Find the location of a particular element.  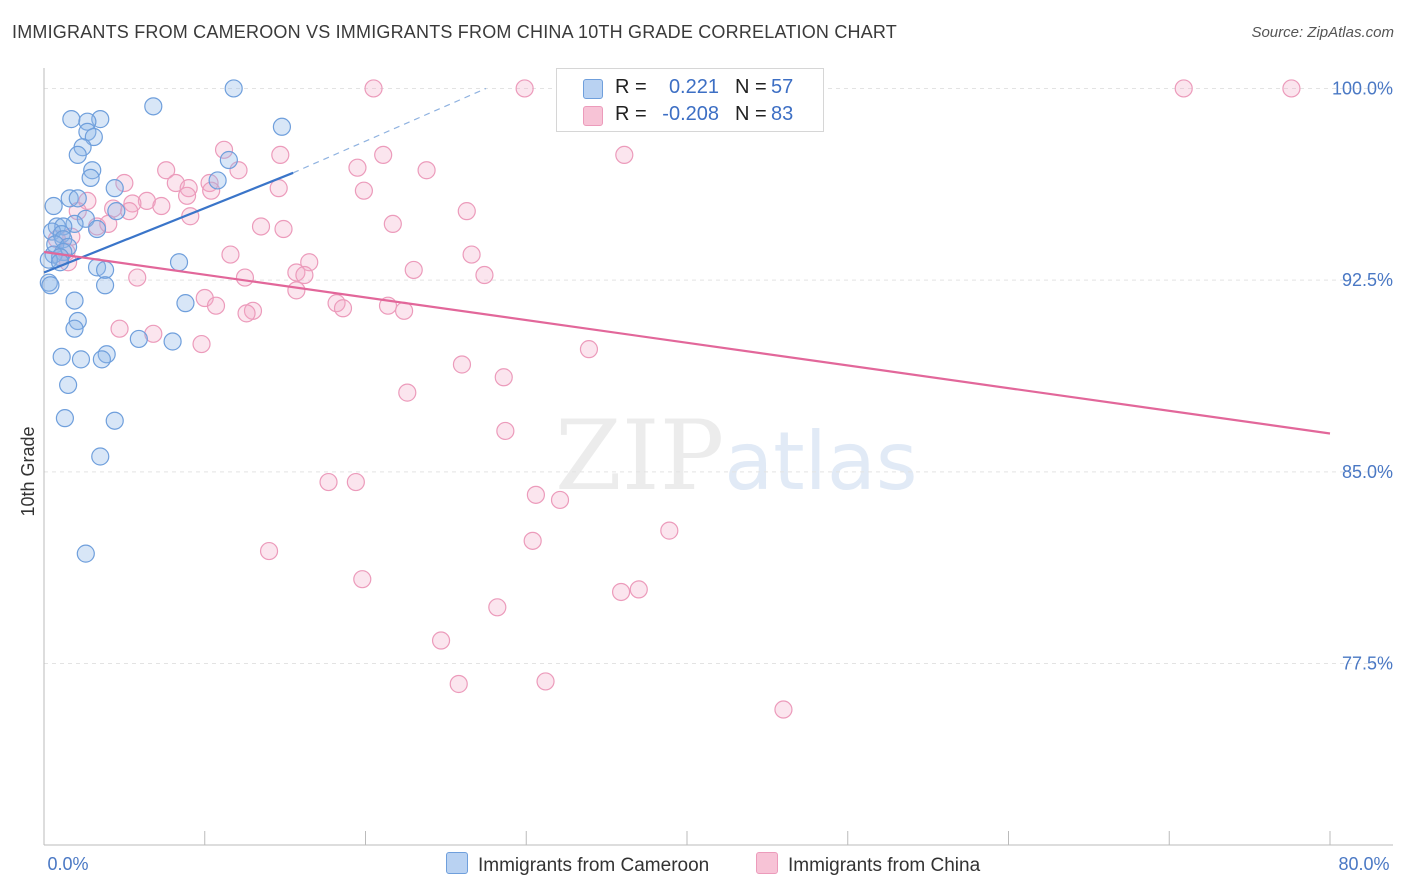

legend-r-value: 0.221 is located at coordinates (693, 87).